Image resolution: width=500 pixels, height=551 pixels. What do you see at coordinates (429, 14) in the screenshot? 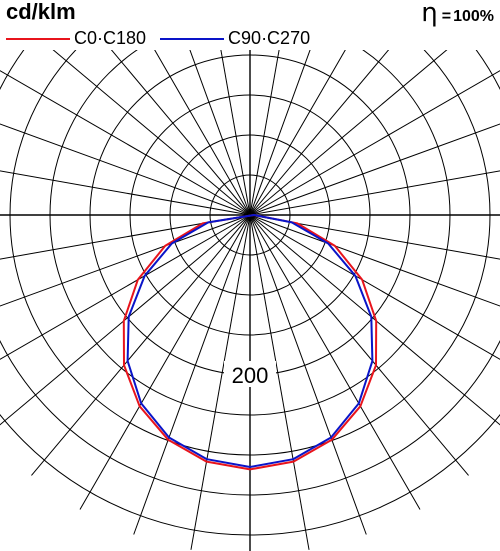
I see `efficiency-symbol: η` at bounding box center [429, 14].